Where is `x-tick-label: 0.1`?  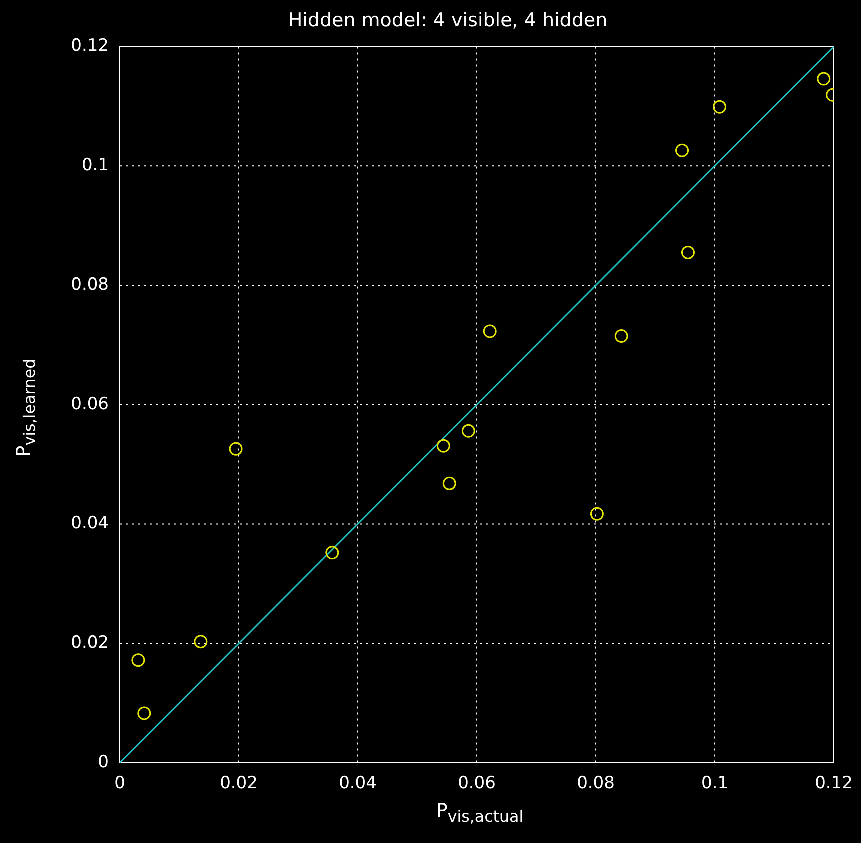 x-tick-label: 0.1 is located at coordinates (715, 784).